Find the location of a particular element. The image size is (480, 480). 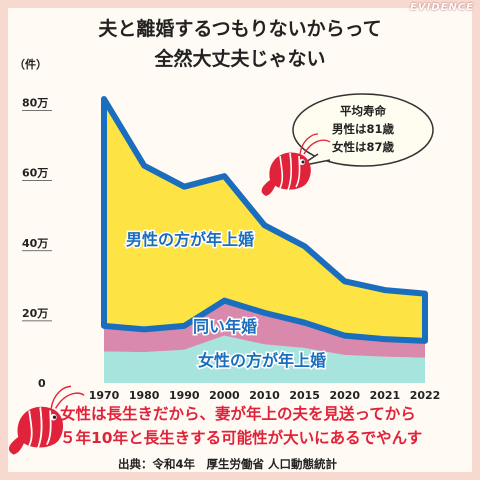

note-line-1: 女性は長生きだから、妻が年上の夫を見送ってから is located at coordinates (238, 414).